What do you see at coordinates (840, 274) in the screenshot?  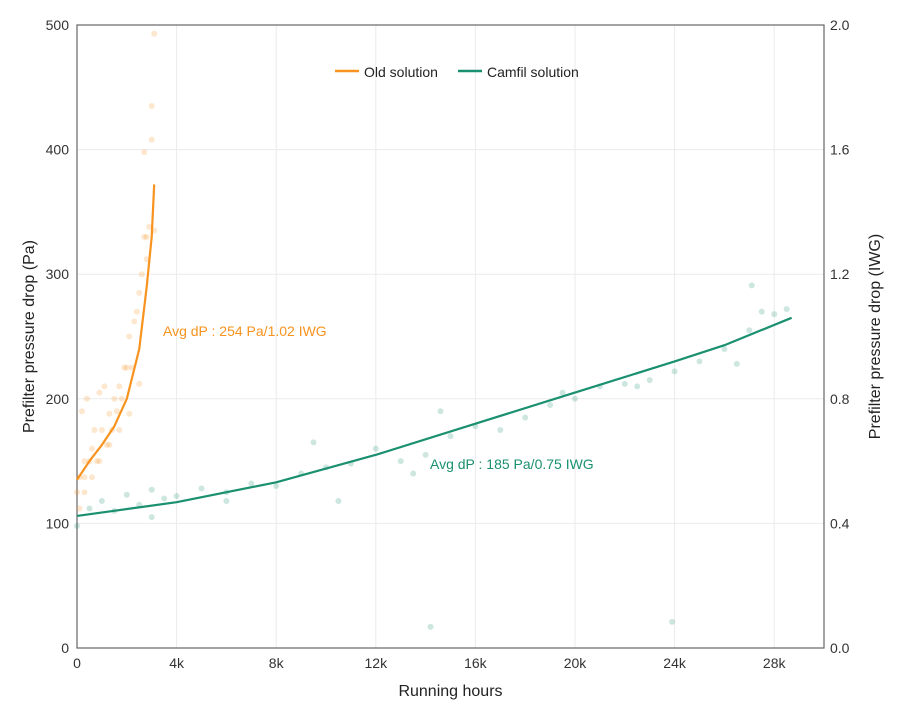 I see `y-right-tick-label: 1.2` at bounding box center [840, 274].